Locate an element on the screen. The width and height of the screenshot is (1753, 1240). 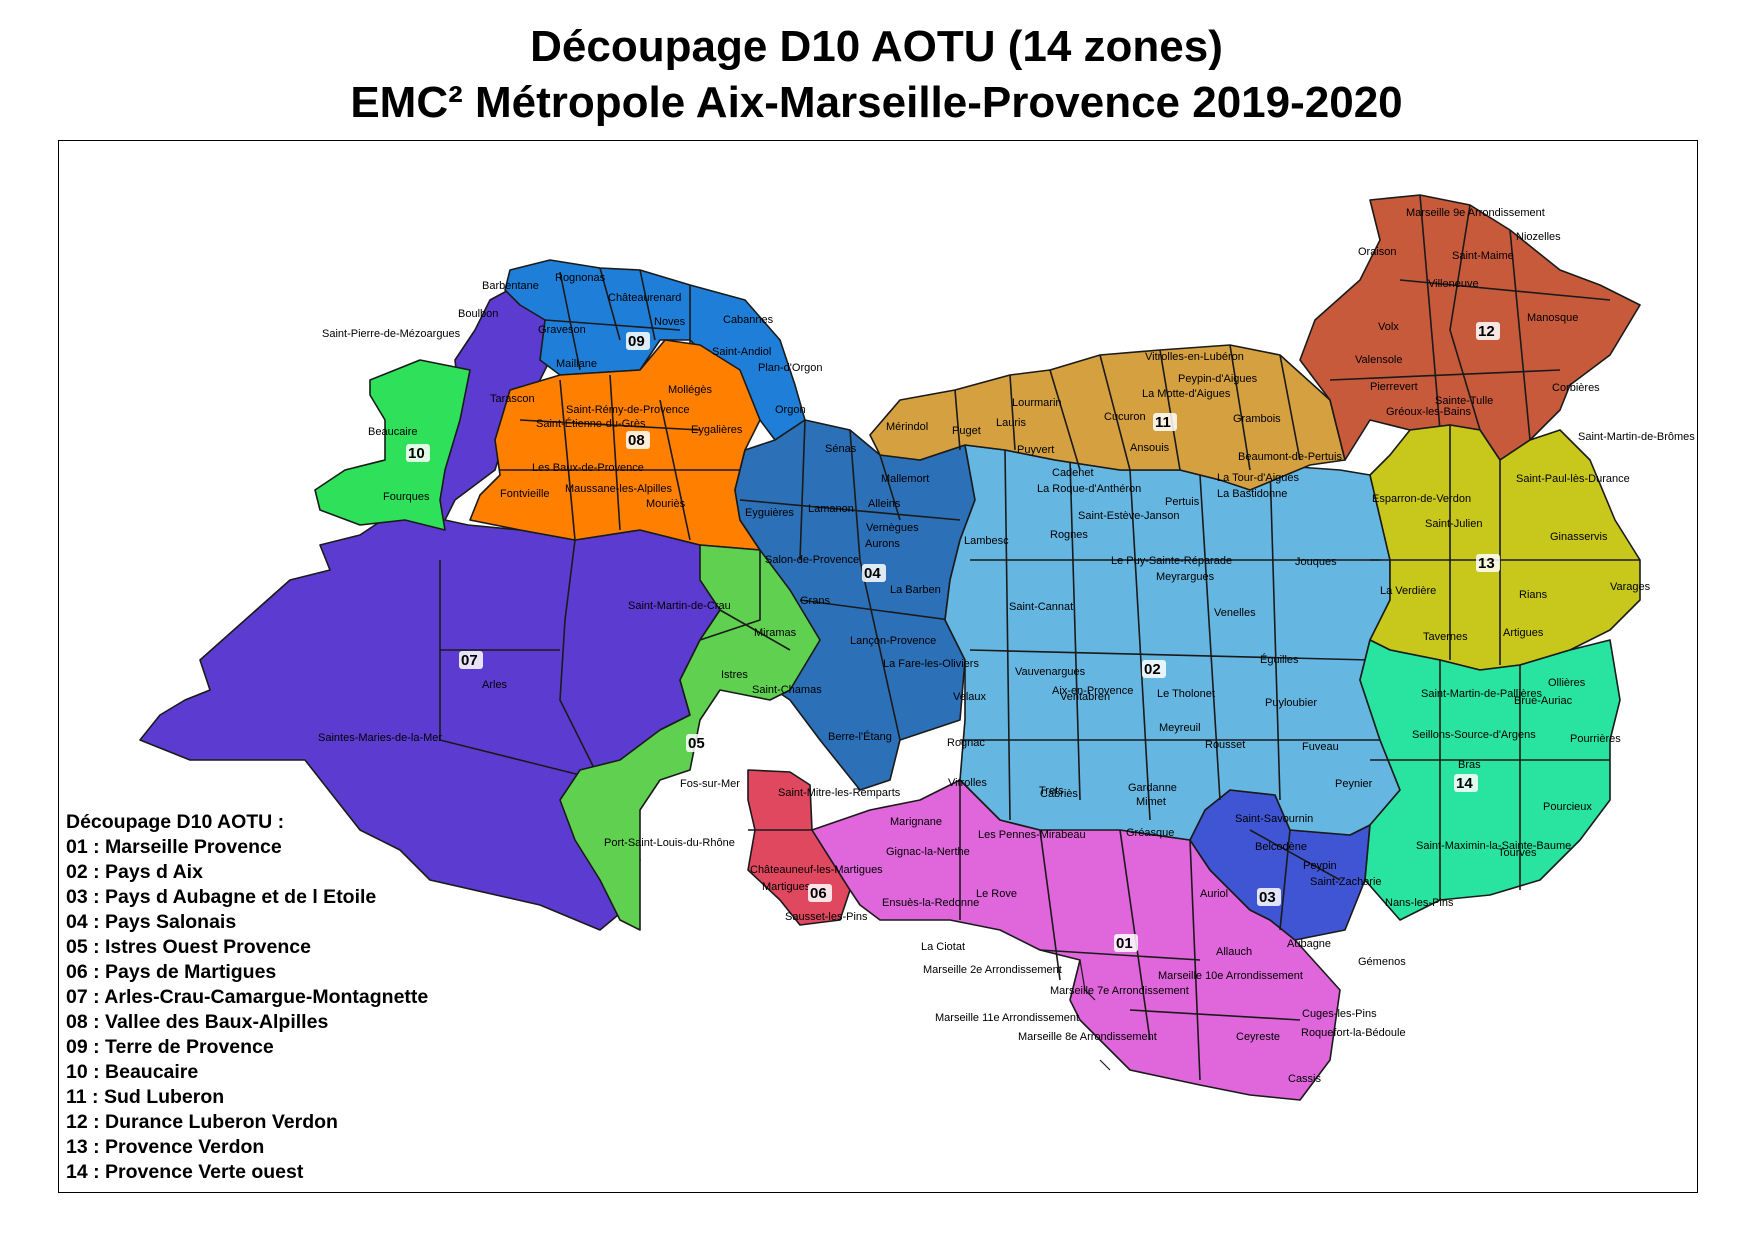
place-label: Roquefort-la-Bédoule is located at coordinates (1353, 1033).